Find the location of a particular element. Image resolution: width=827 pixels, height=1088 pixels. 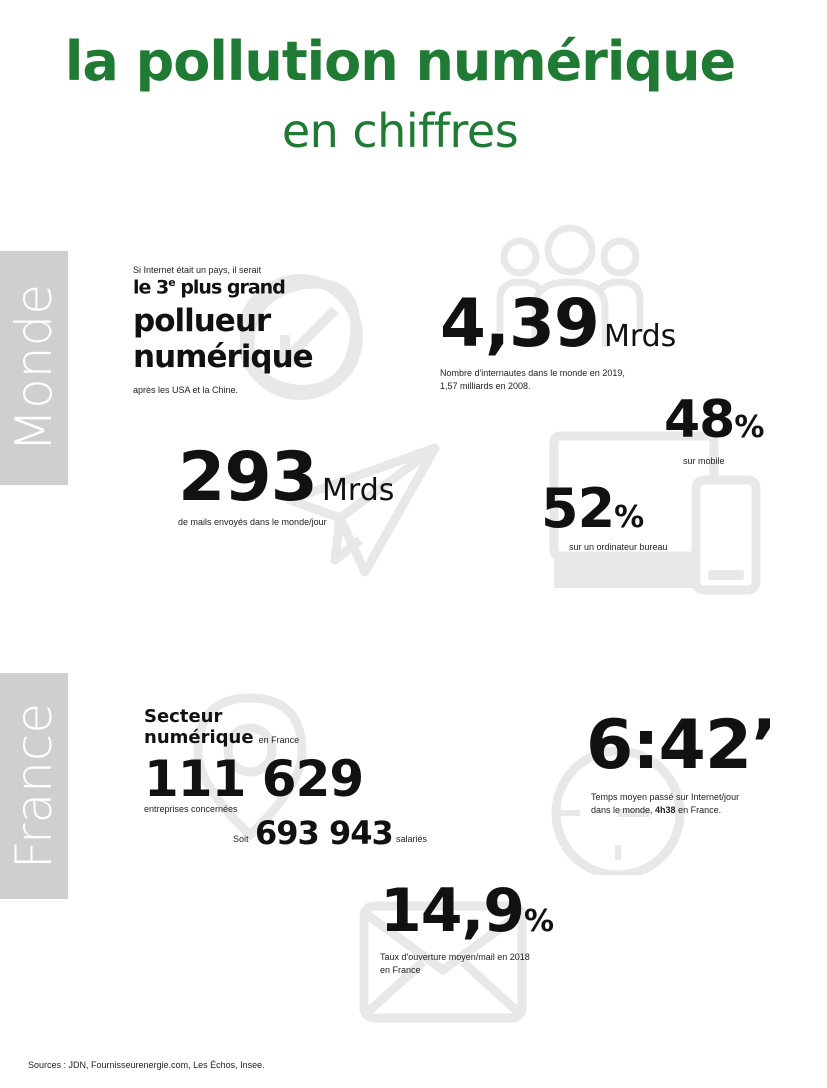

pays-rank-post: plus grand is located at coordinates (230, 287).